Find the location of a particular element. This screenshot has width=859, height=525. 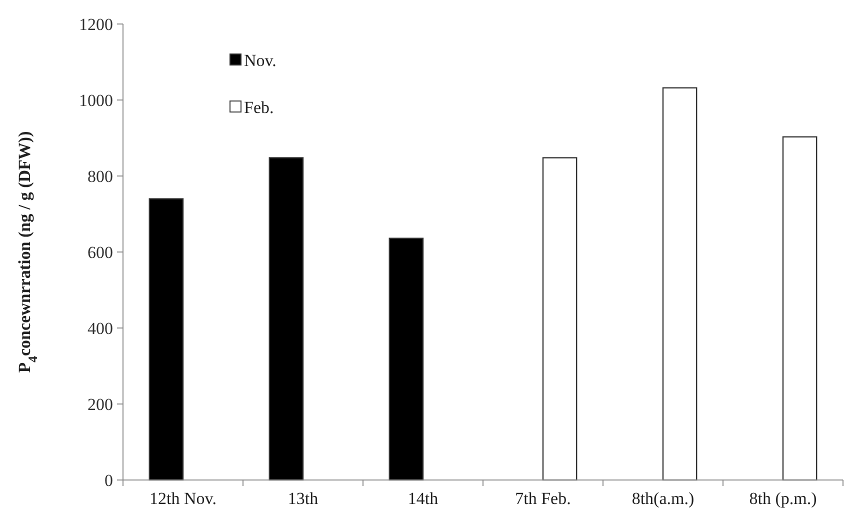

y-tick-label: 600 is located at coordinates (100, 252).